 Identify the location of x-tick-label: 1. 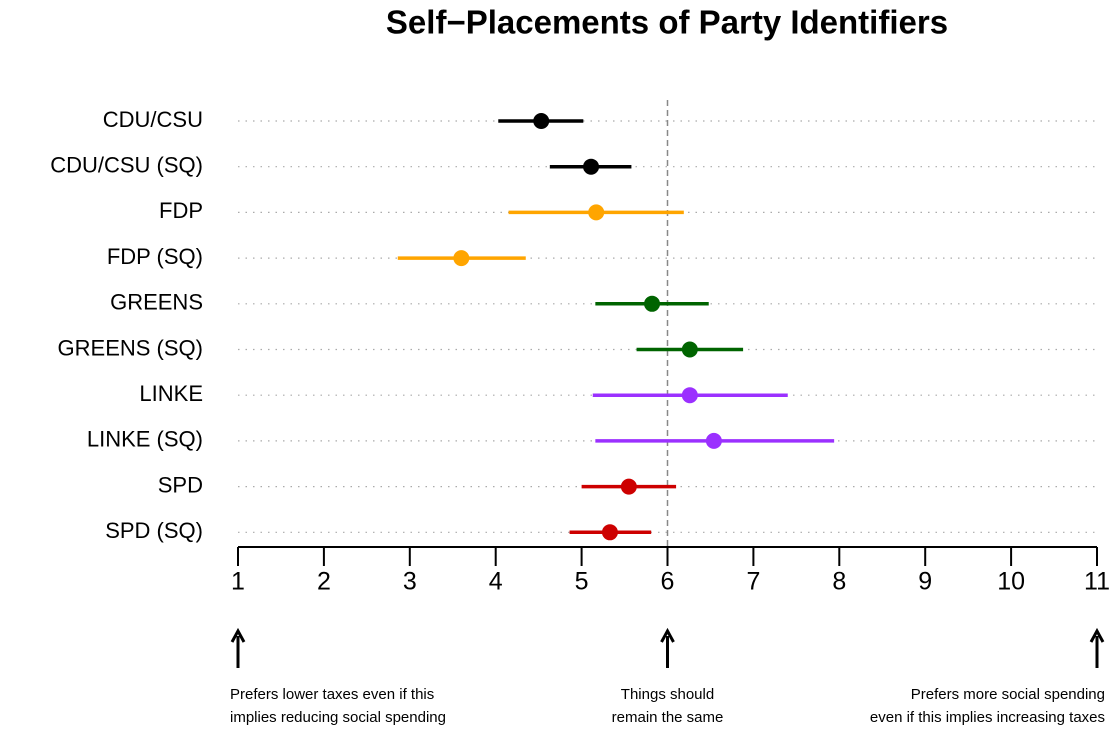
(238, 582).